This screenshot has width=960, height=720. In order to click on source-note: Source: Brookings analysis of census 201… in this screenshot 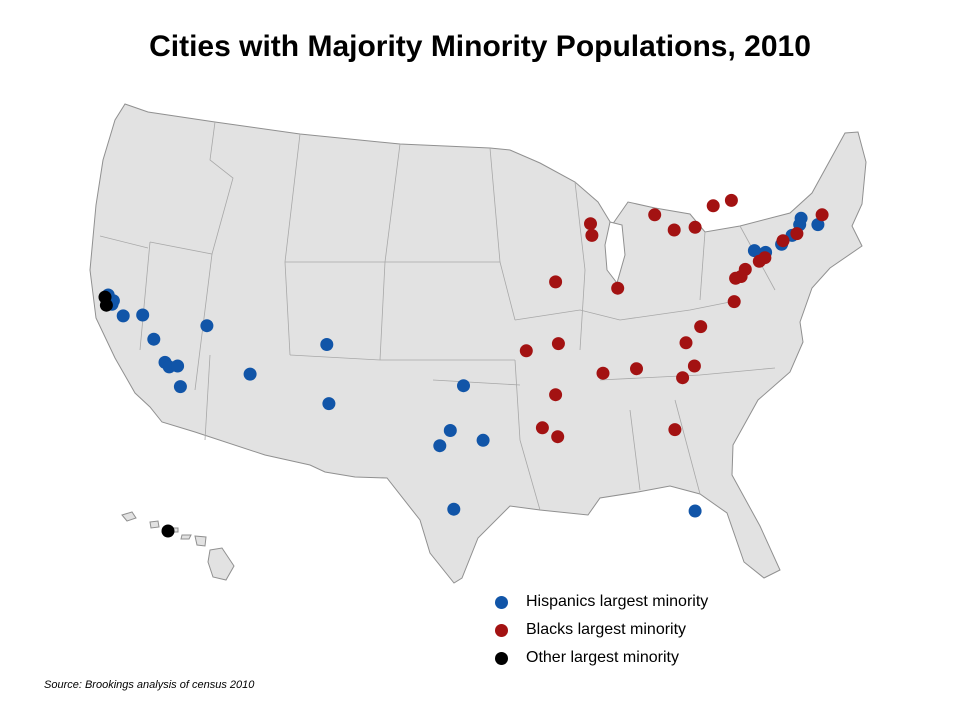, I will do `click(149, 685)`.